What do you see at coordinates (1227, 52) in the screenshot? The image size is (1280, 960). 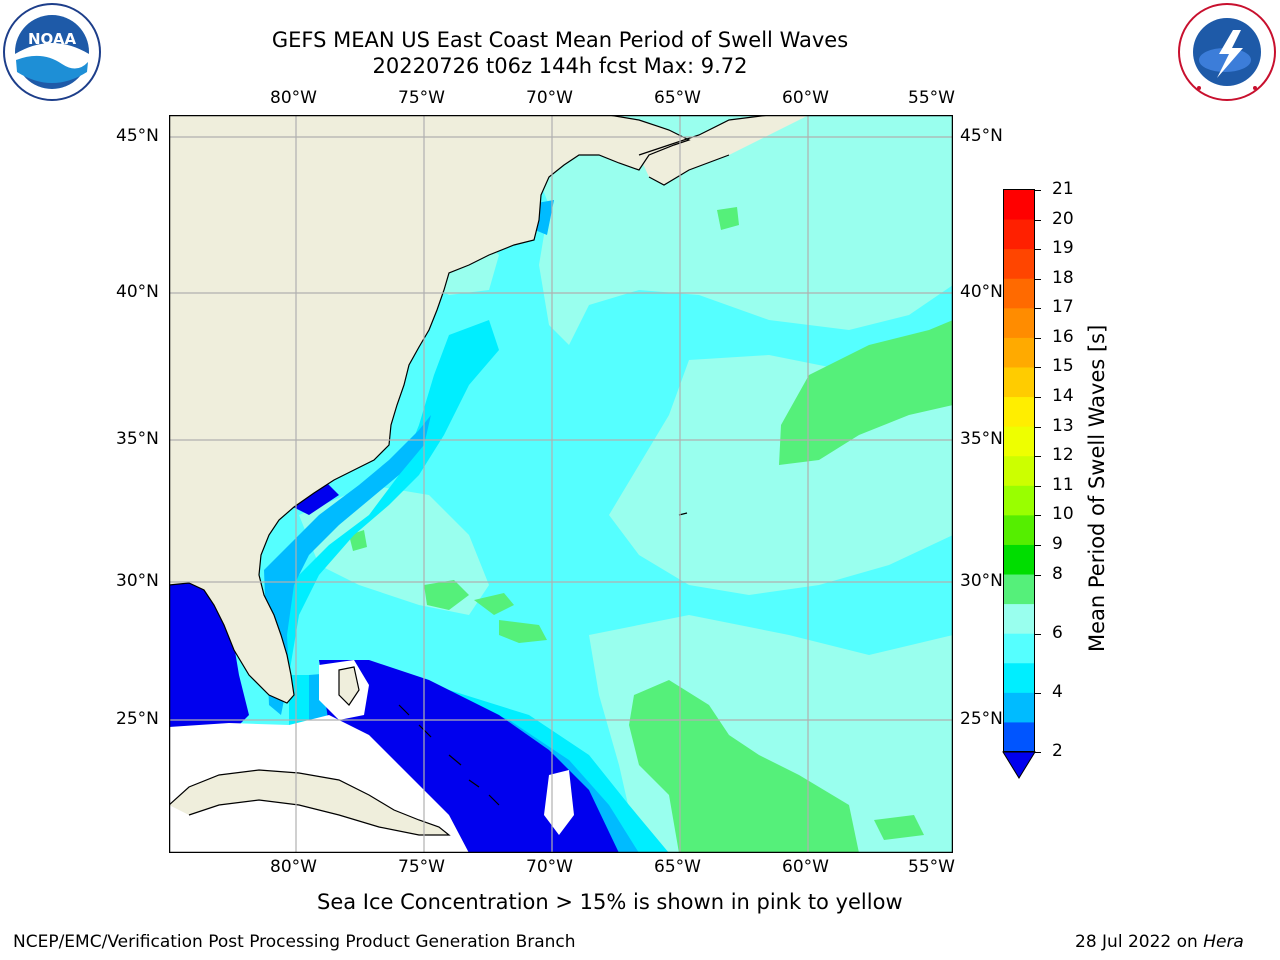 I see `national-weather-service-logo` at bounding box center [1227, 52].